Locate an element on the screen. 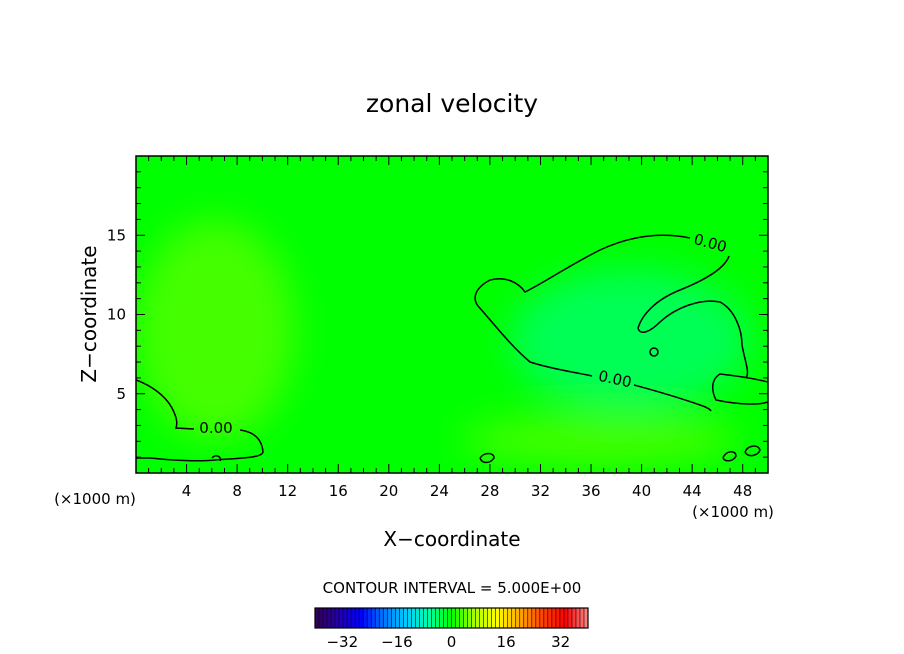 This screenshot has height=654, width=904. colorbar-tick-label: 16 is located at coordinates (506, 642).